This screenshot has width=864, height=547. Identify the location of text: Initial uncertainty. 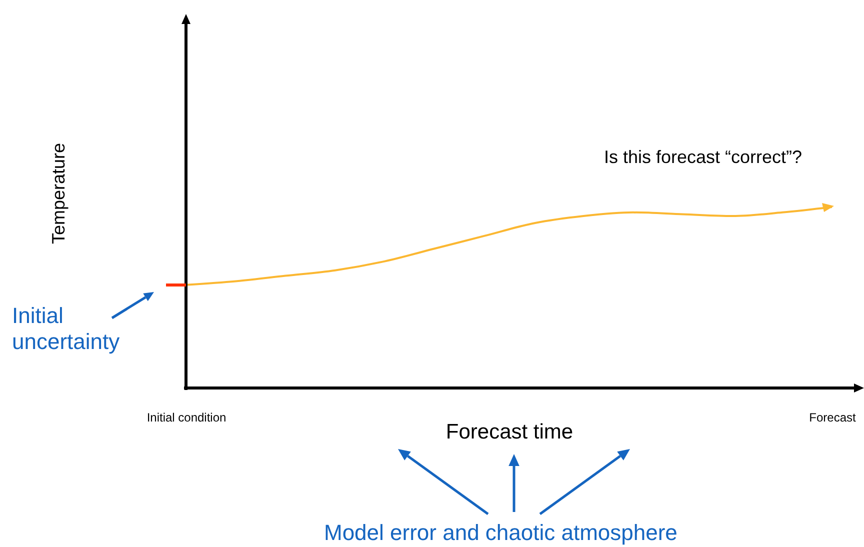
(66, 329).